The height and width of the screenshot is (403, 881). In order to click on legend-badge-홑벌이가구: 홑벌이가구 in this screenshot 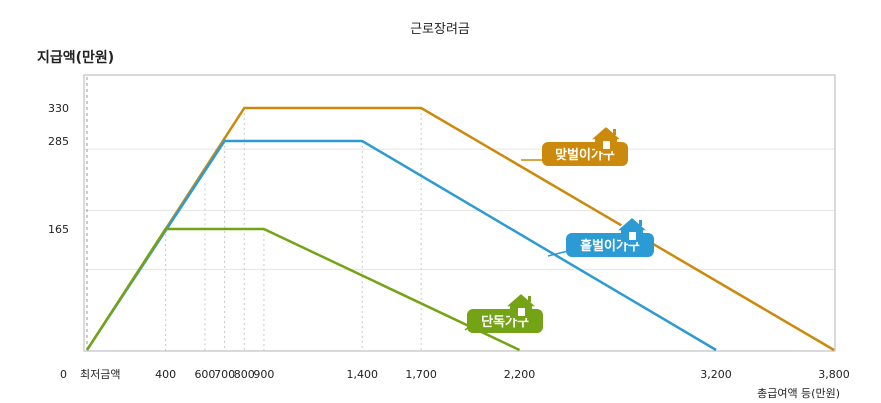, I will do `click(600, 236)`.